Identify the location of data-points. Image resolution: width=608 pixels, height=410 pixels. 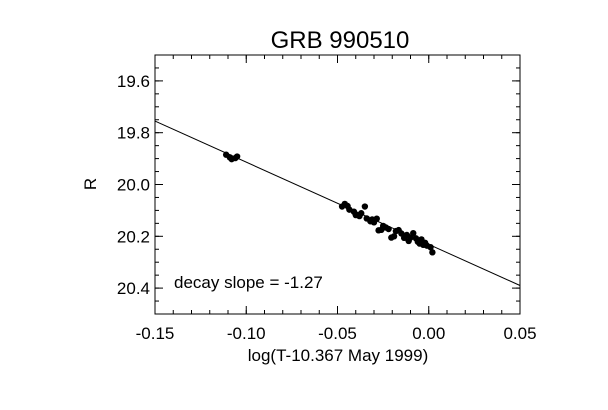
(329, 203).